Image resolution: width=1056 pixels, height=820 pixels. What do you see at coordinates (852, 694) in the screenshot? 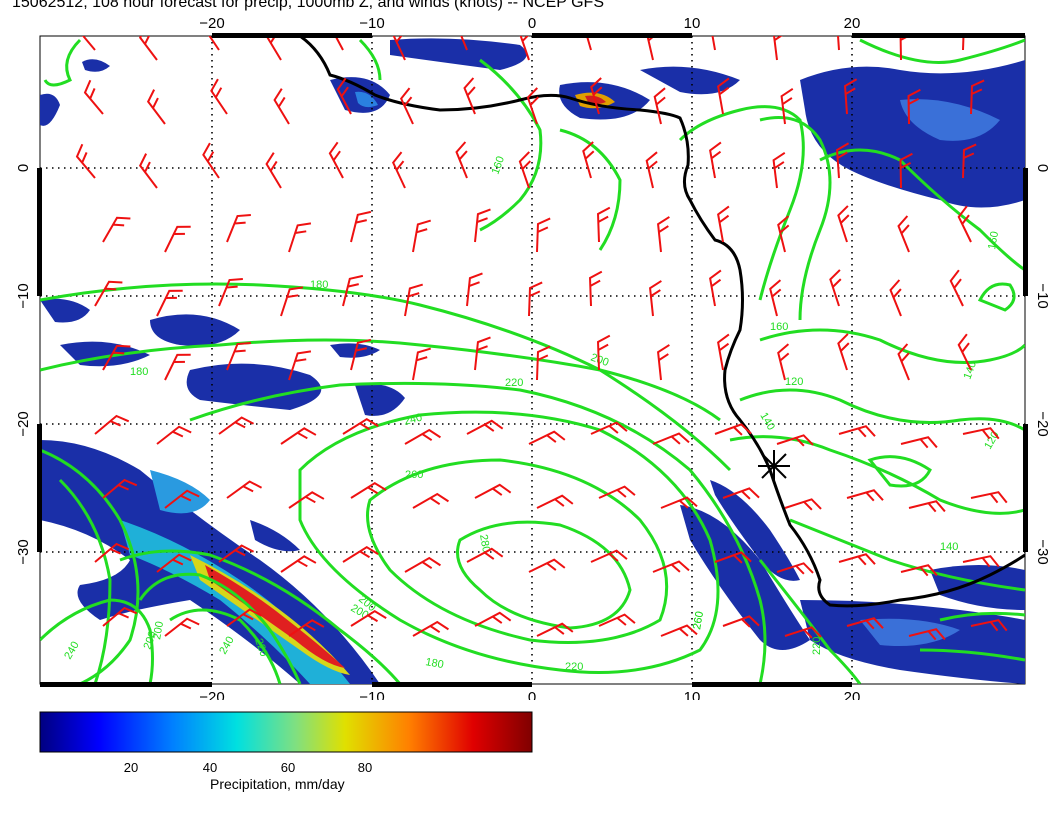
I see `lon-label-bottom: 20` at bounding box center [852, 694].